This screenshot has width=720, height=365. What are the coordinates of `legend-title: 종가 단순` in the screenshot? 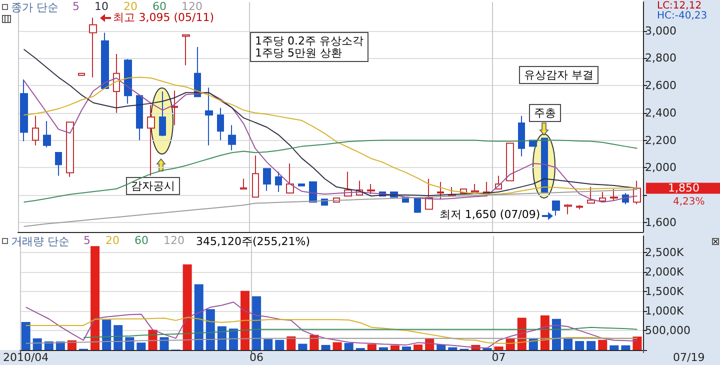 It's located at (34, 7).